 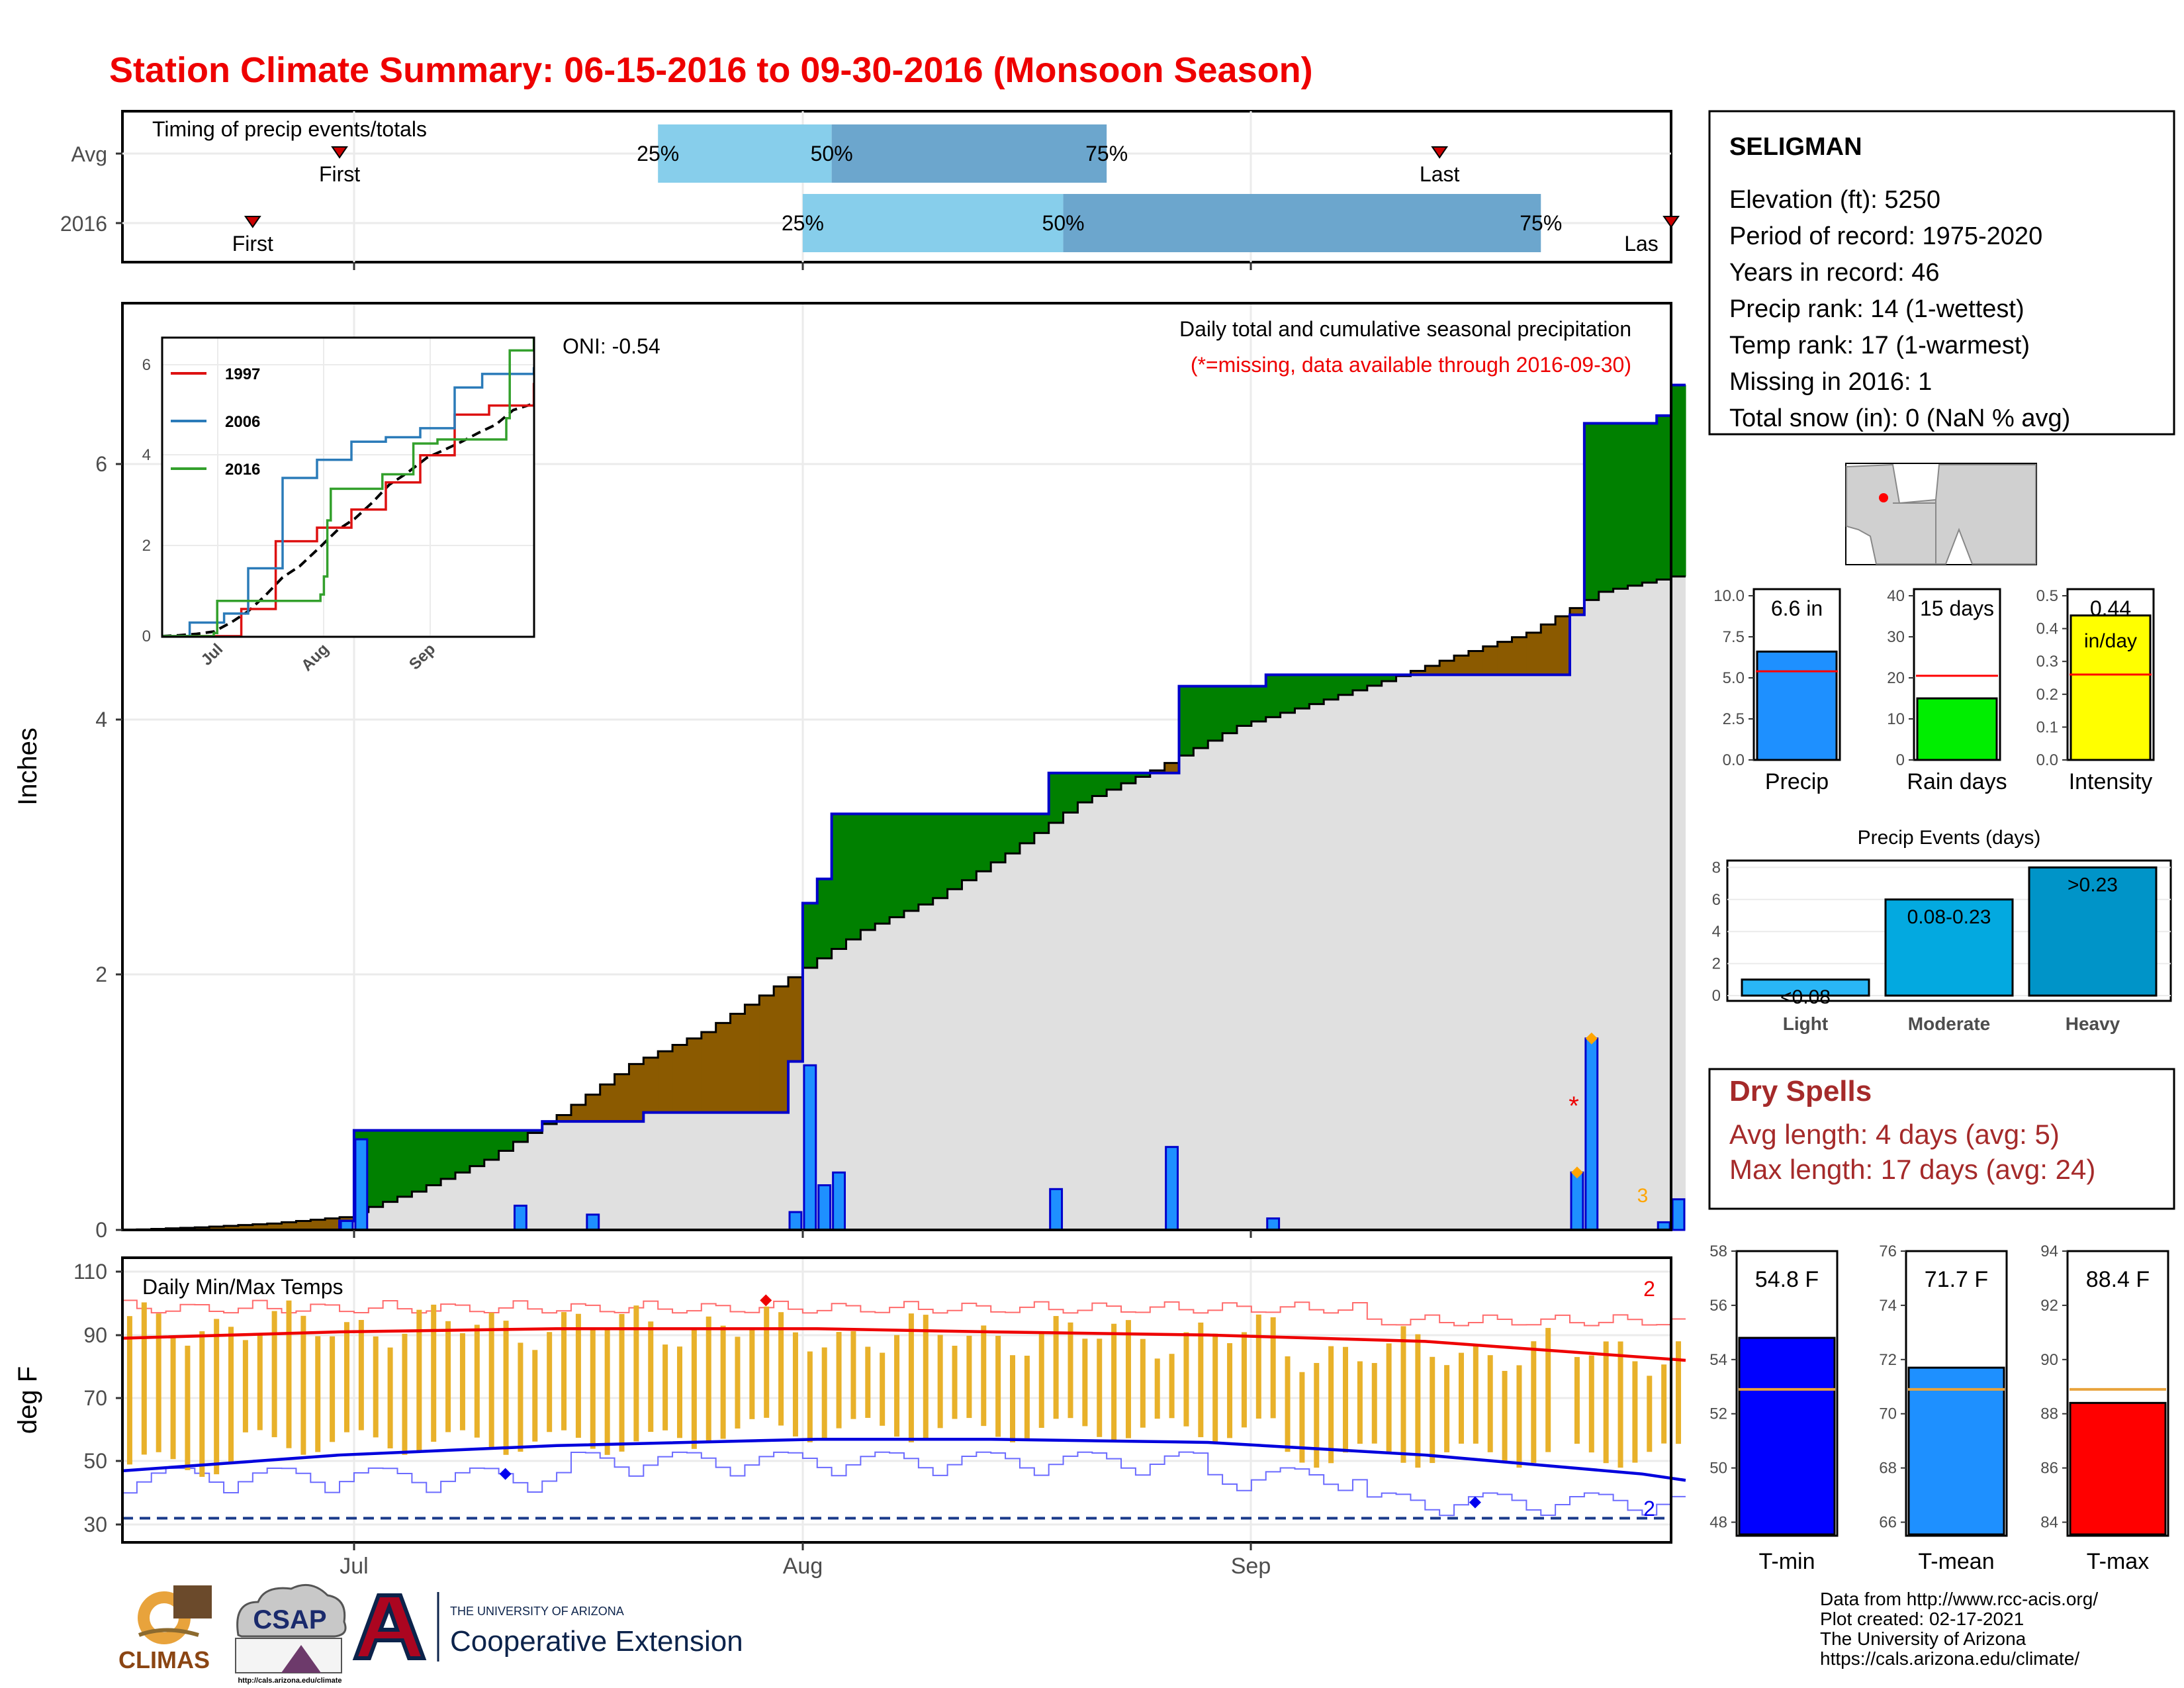 I want to click on extreme-precip-marker-icon, so click(x=1576, y=1172).